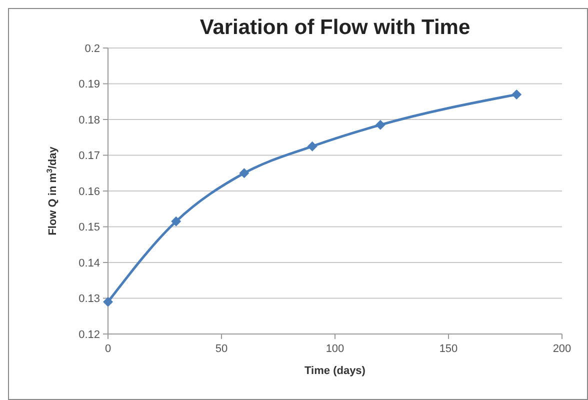  What do you see at coordinates (89, 84) in the screenshot?
I see `y-tick-label: 0.19` at bounding box center [89, 84].